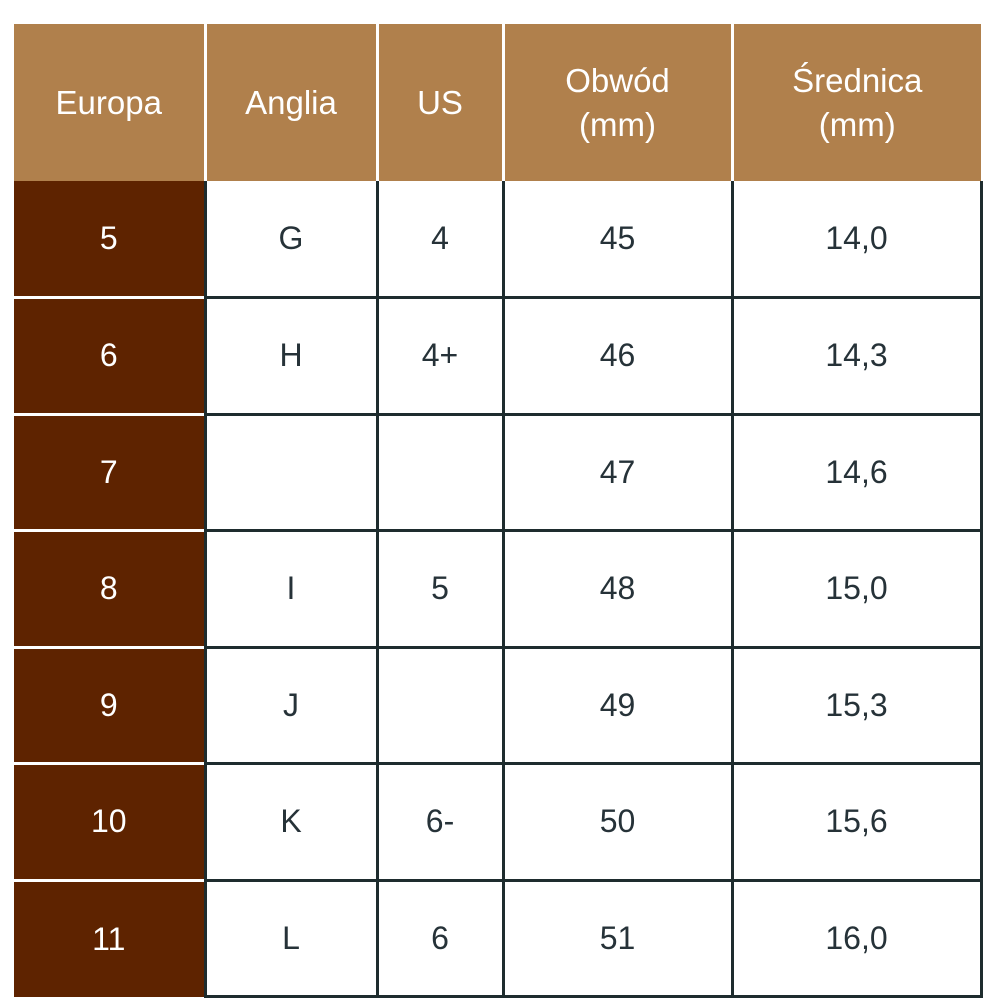 This screenshot has height=1000, width=995. Describe the element at coordinates (856, 356) in the screenshot. I see `cell-srednica: 14,3` at that location.